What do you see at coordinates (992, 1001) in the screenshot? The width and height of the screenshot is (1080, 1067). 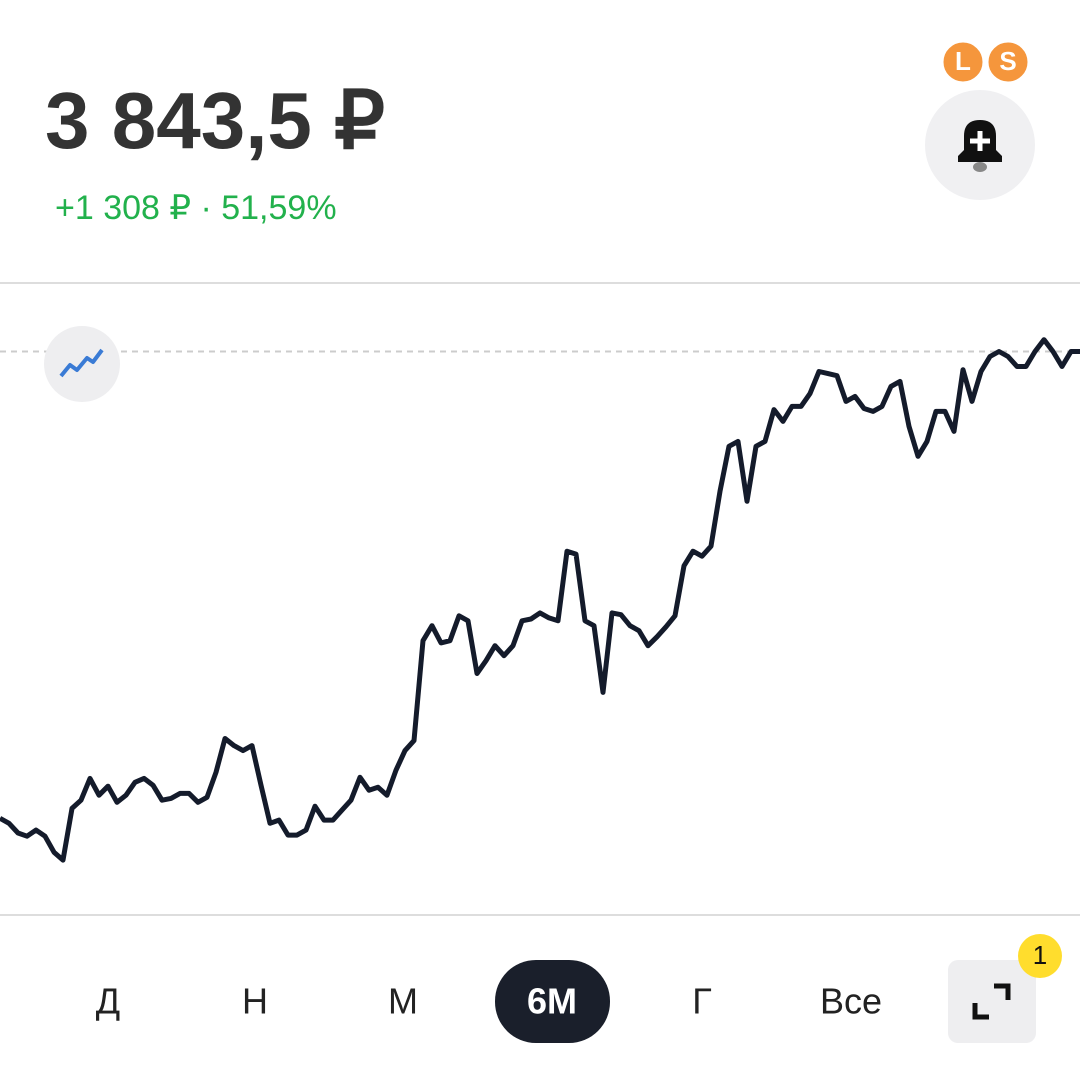 I see `expand-button` at bounding box center [992, 1001].